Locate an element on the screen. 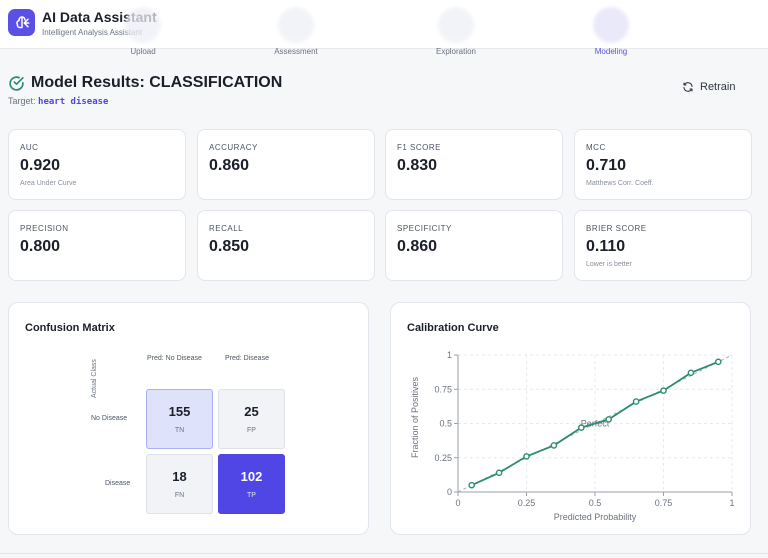 The height and width of the screenshot is (558, 768). actual-class-axis-label: Actual Class is located at coordinates (94, 378).